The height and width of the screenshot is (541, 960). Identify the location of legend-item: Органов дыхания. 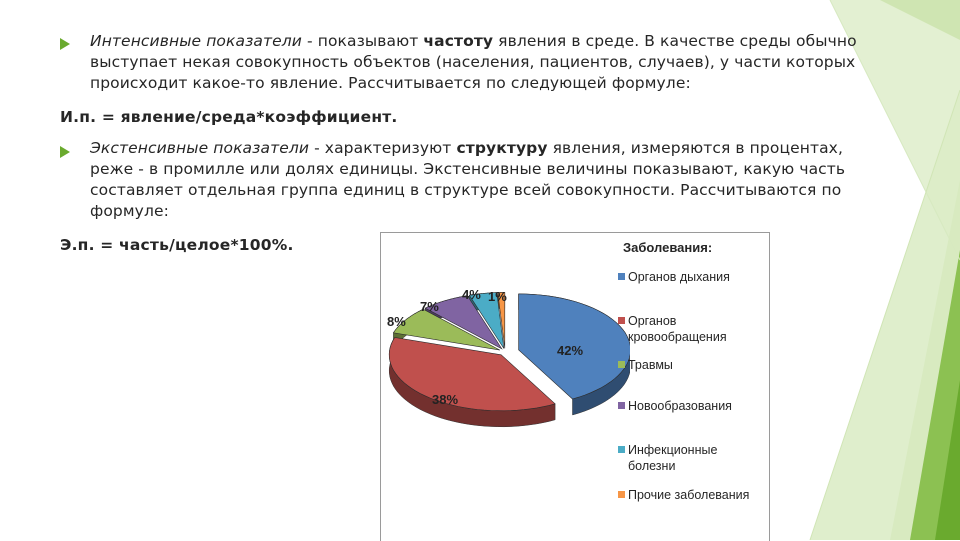
(693, 277).